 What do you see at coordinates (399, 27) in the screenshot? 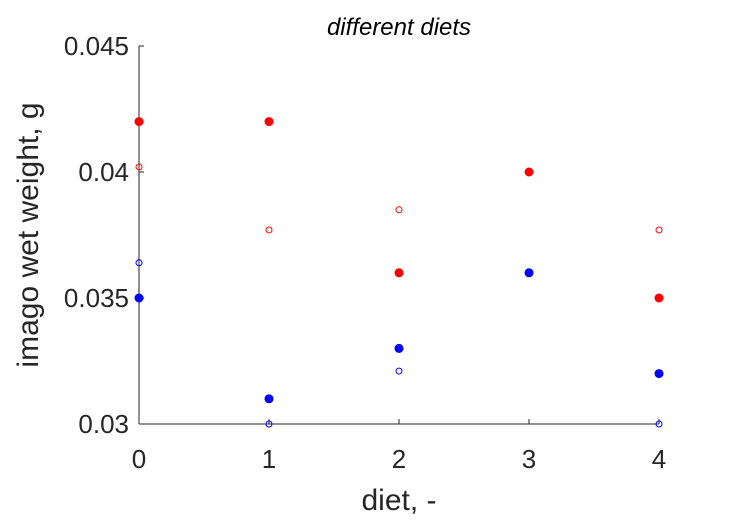
I see `chart-title: different diets` at bounding box center [399, 27].